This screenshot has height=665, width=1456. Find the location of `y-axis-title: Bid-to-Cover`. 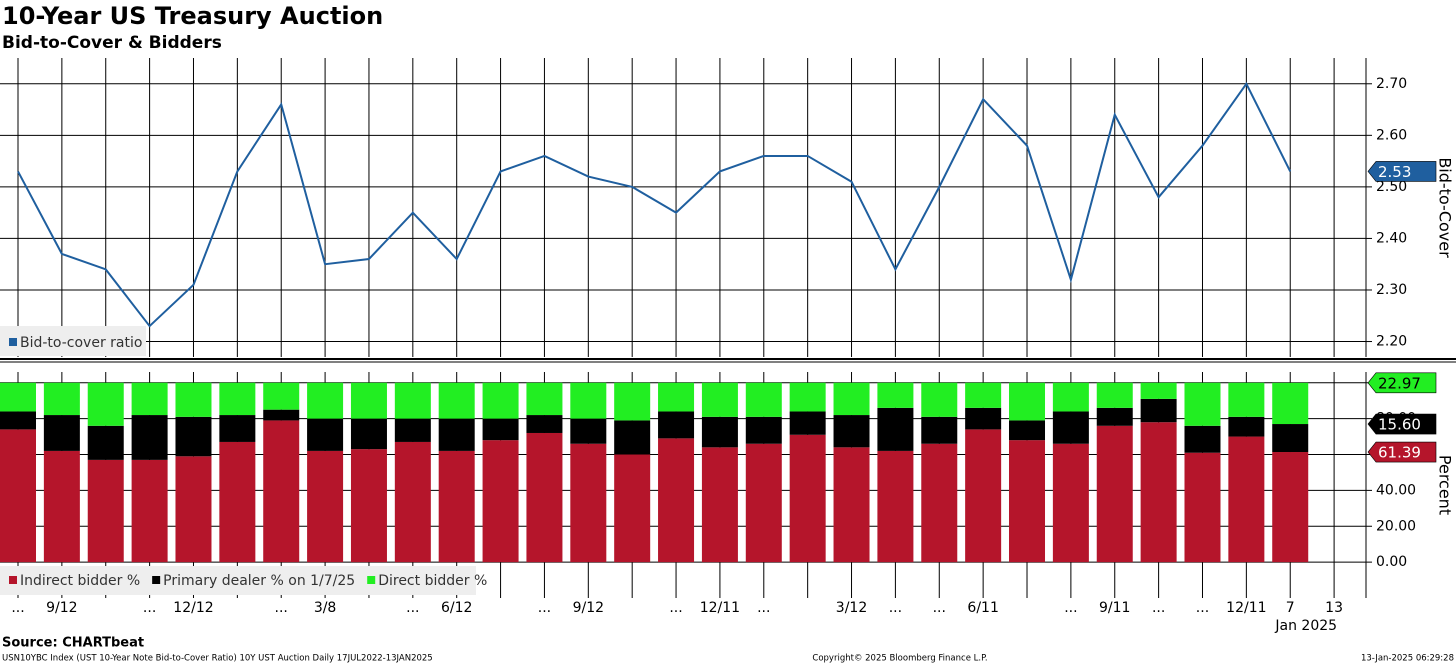

y-axis-title: Bid-to-Cover is located at coordinates (1445, 207).